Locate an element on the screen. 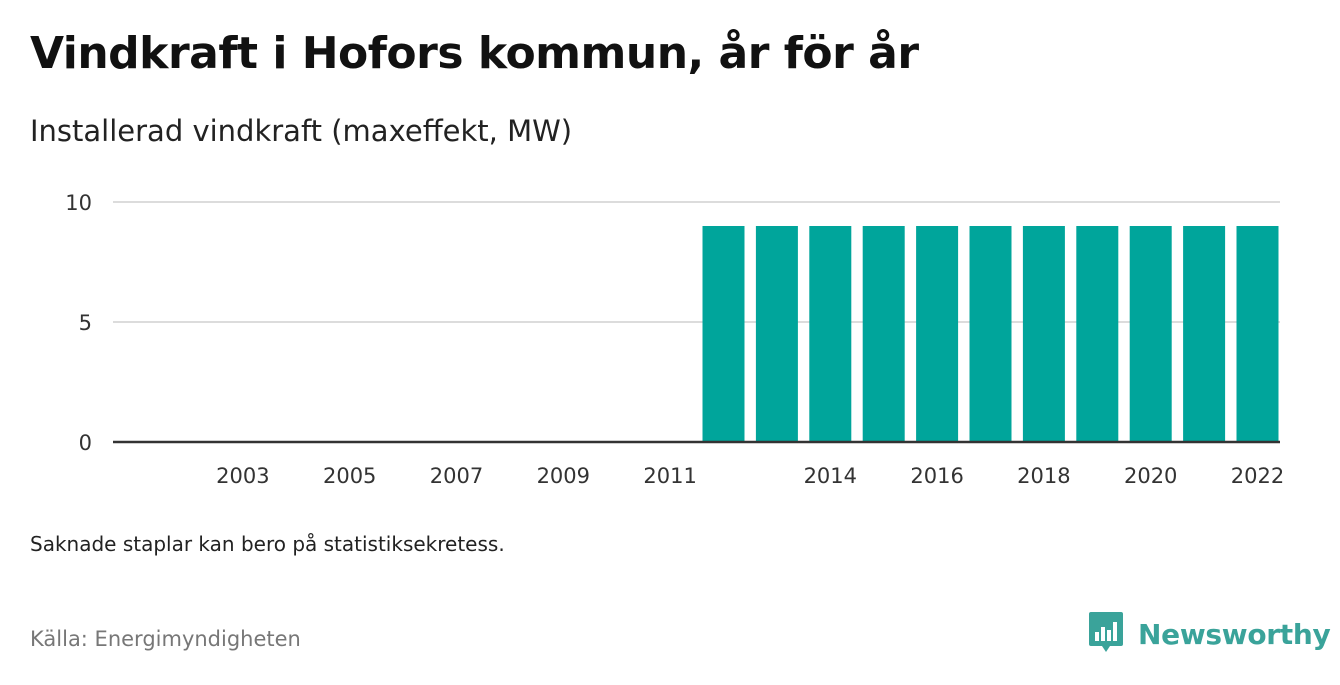 The width and height of the screenshot is (1340, 685). chart-title: Vindkraft i Hofors kommun, år för år is located at coordinates (474, 53).